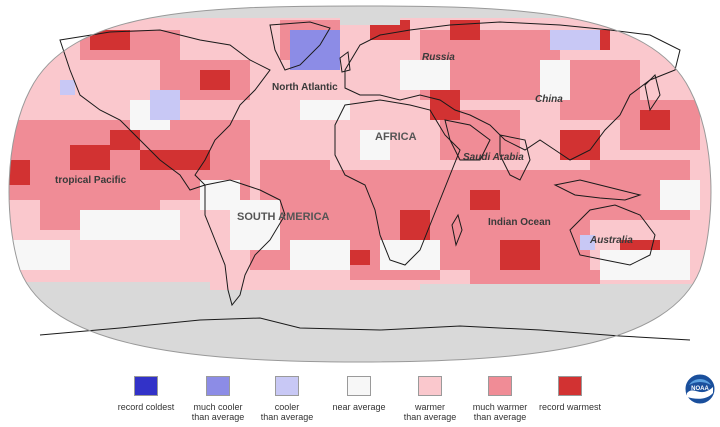 The height and width of the screenshot is (427, 720). What do you see at coordinates (570, 386) in the screenshot?
I see `swatch-record-warmest` at bounding box center [570, 386].